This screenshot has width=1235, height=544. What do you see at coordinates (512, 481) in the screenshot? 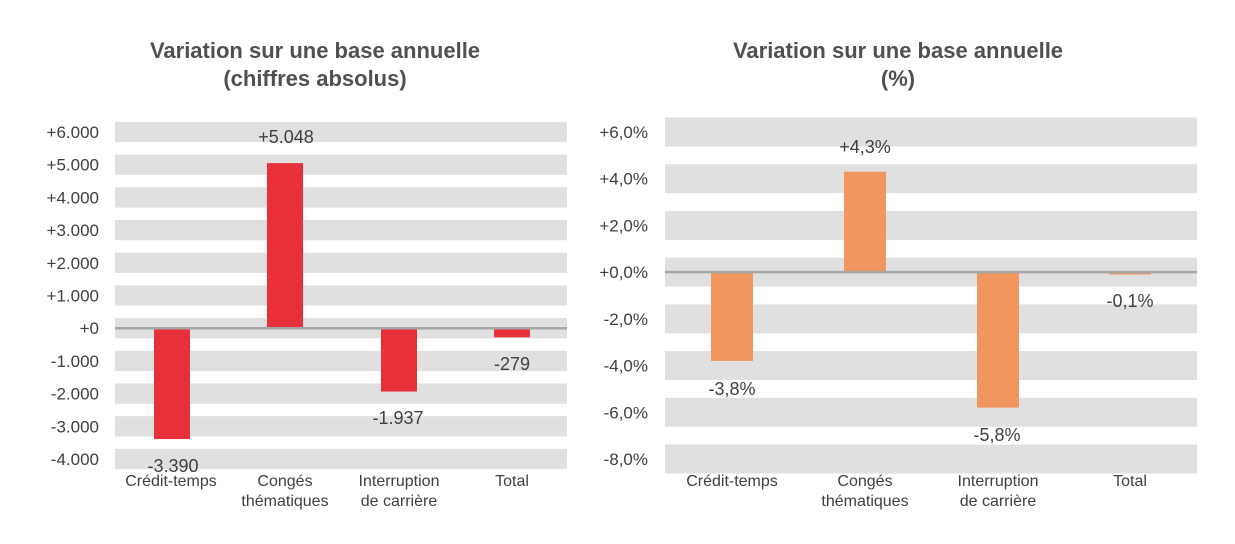
I see `abs-category-label: Total` at bounding box center [512, 481].